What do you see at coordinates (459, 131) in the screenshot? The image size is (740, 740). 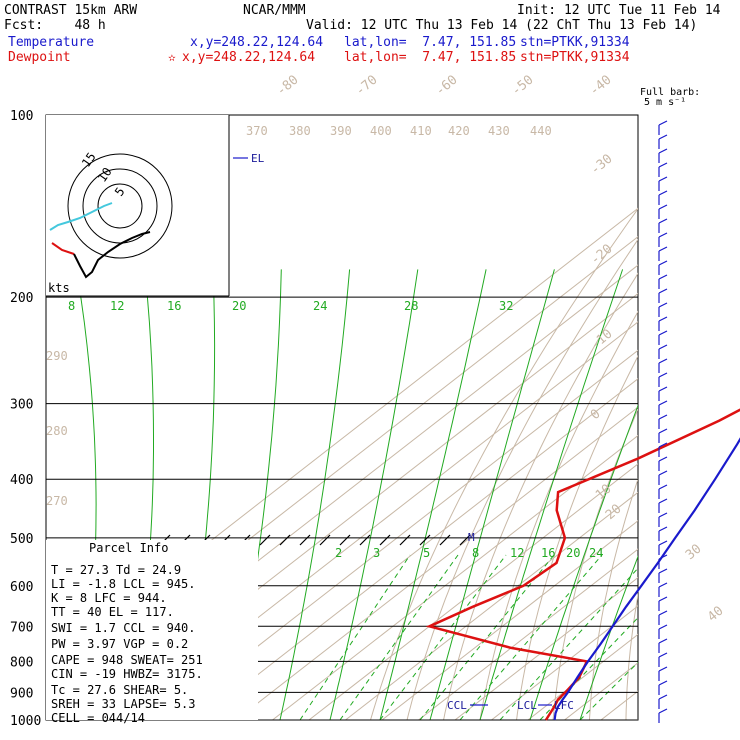 I see `theta-label: 420` at bounding box center [459, 131].